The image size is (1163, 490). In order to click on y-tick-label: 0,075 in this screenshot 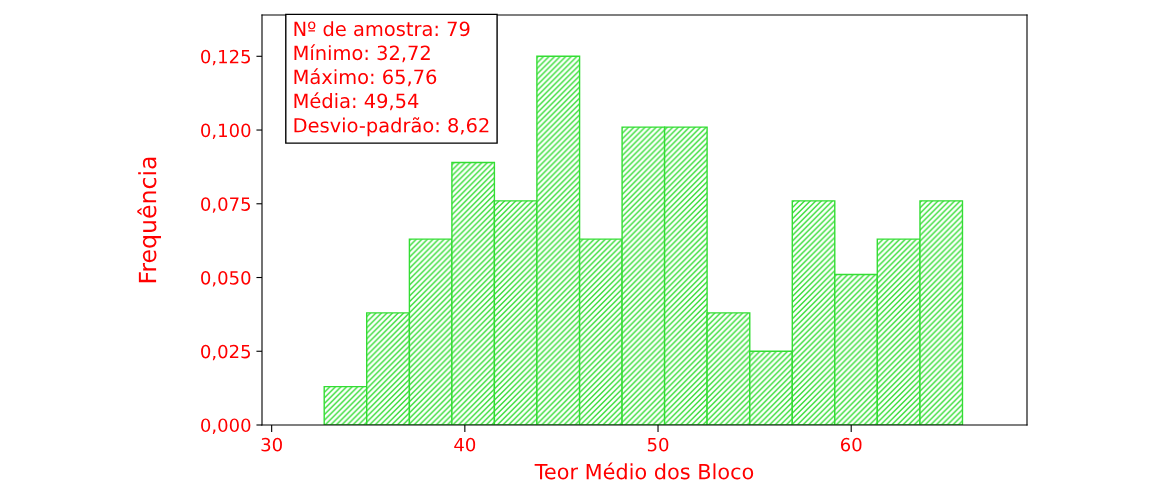, I will do `click(226, 205)`.